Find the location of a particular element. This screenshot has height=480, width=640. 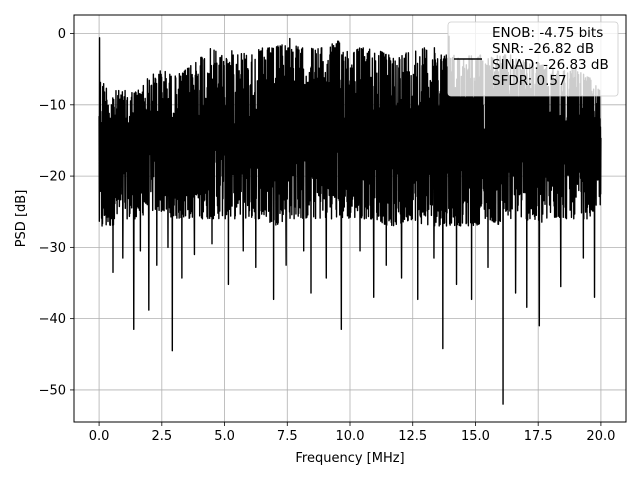

x-tick-label: 2.5 is located at coordinates (161, 436).